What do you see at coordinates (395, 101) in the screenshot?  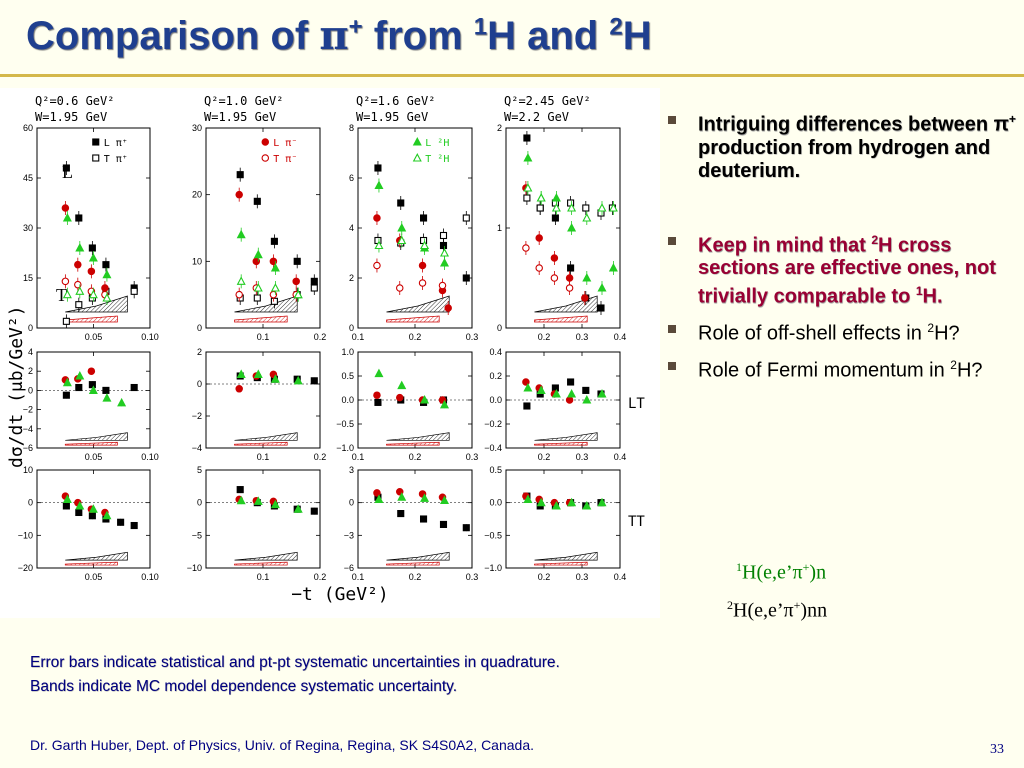 I see `column-header-q2: Q²=1.6 GeV²` at bounding box center [395, 101].